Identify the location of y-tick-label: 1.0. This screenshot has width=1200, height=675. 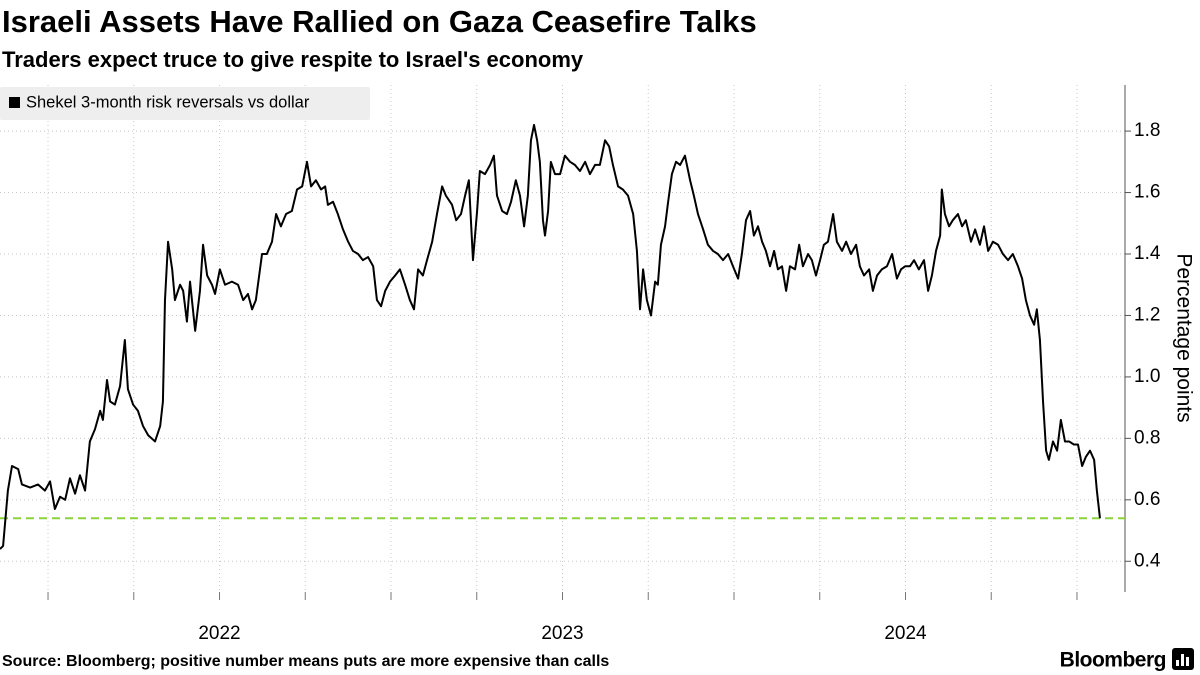
(1147, 376).